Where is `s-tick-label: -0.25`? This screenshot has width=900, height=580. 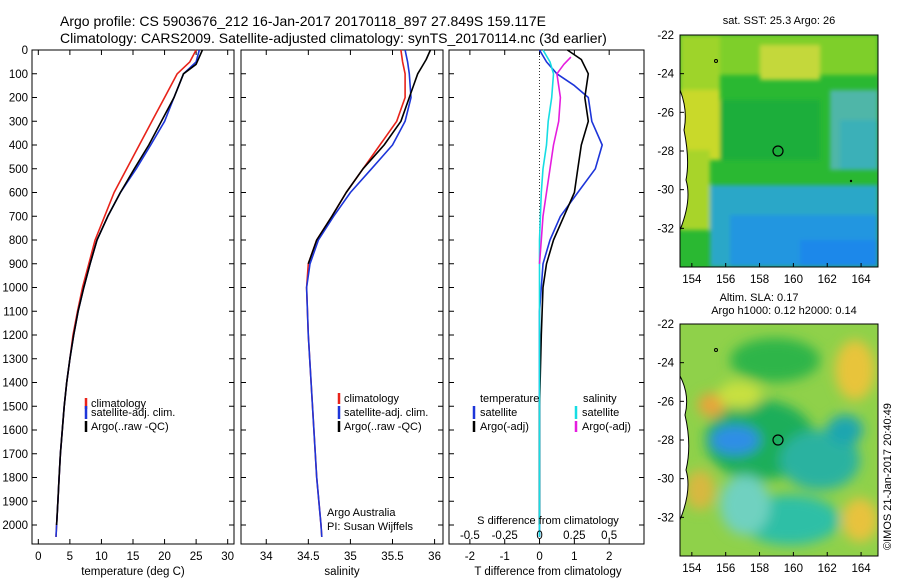 s-tick-label: -0.25 is located at coordinates (505, 536).